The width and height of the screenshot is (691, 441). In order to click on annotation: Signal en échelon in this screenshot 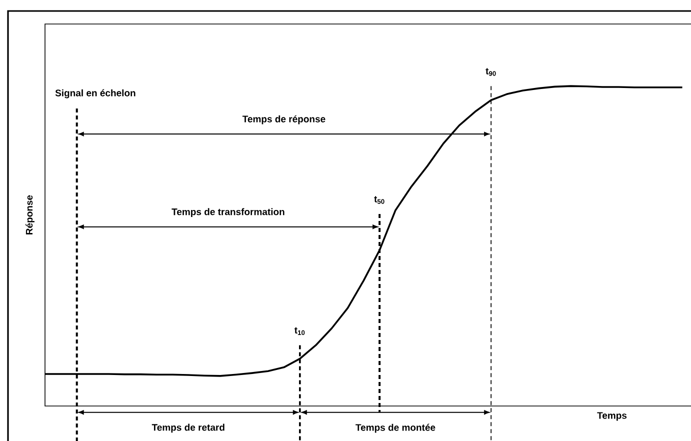, I will do `click(95, 93)`.